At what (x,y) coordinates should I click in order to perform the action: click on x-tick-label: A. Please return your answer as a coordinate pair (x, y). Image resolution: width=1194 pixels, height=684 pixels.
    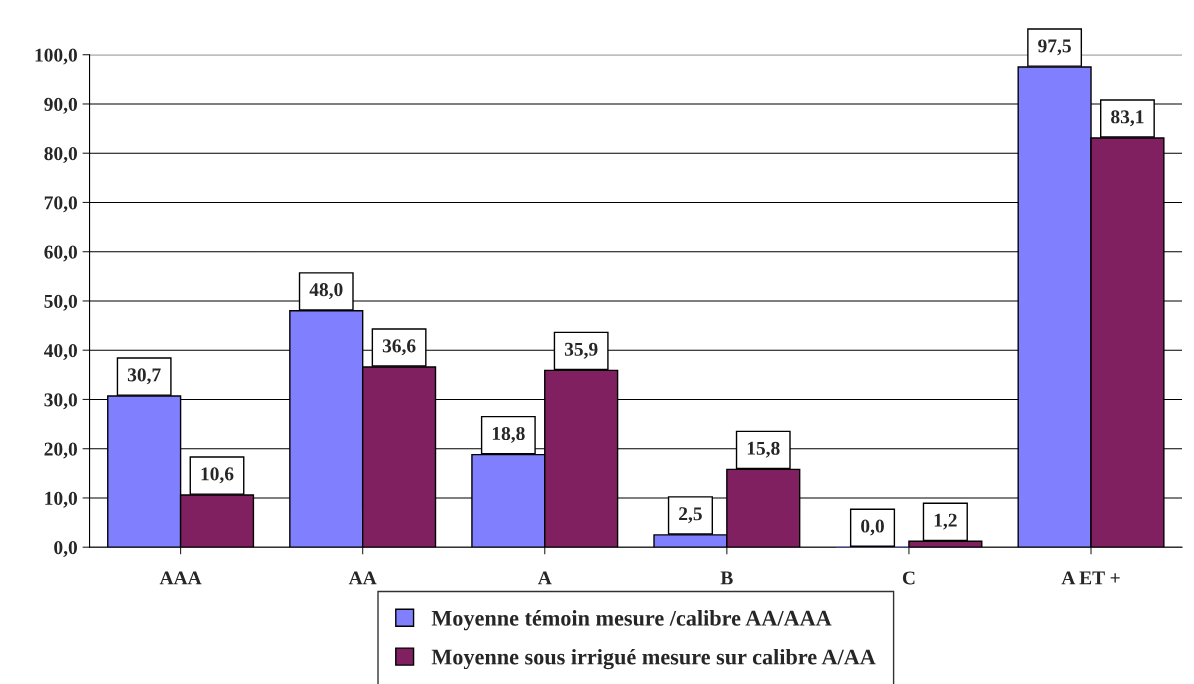
    Looking at the image, I should click on (544, 578).